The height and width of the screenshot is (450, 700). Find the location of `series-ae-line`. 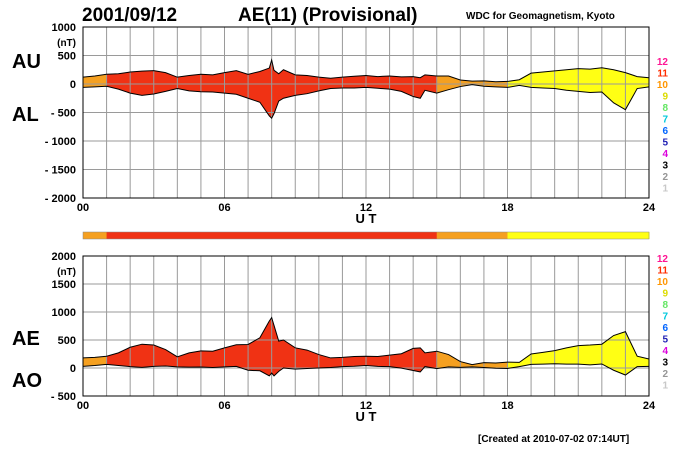

series-ae-line is located at coordinates (366, 341).